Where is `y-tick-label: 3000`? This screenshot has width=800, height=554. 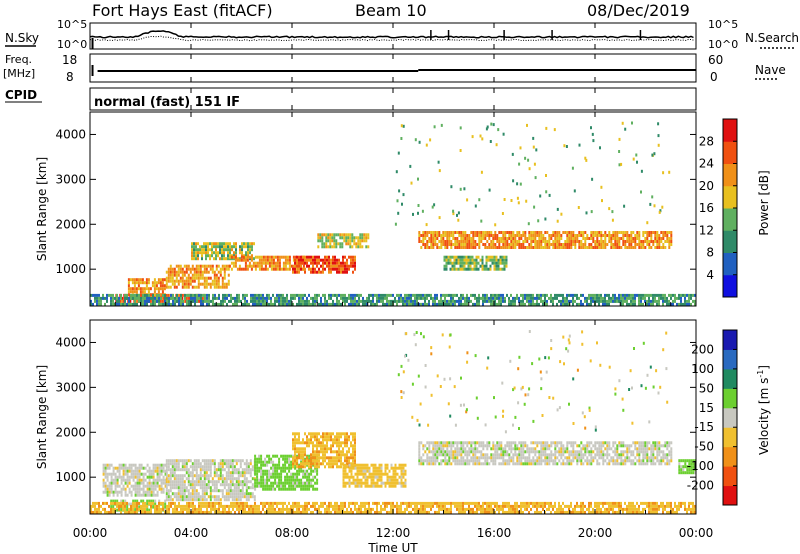 y-tick-label: 3000 is located at coordinates (70, 179).